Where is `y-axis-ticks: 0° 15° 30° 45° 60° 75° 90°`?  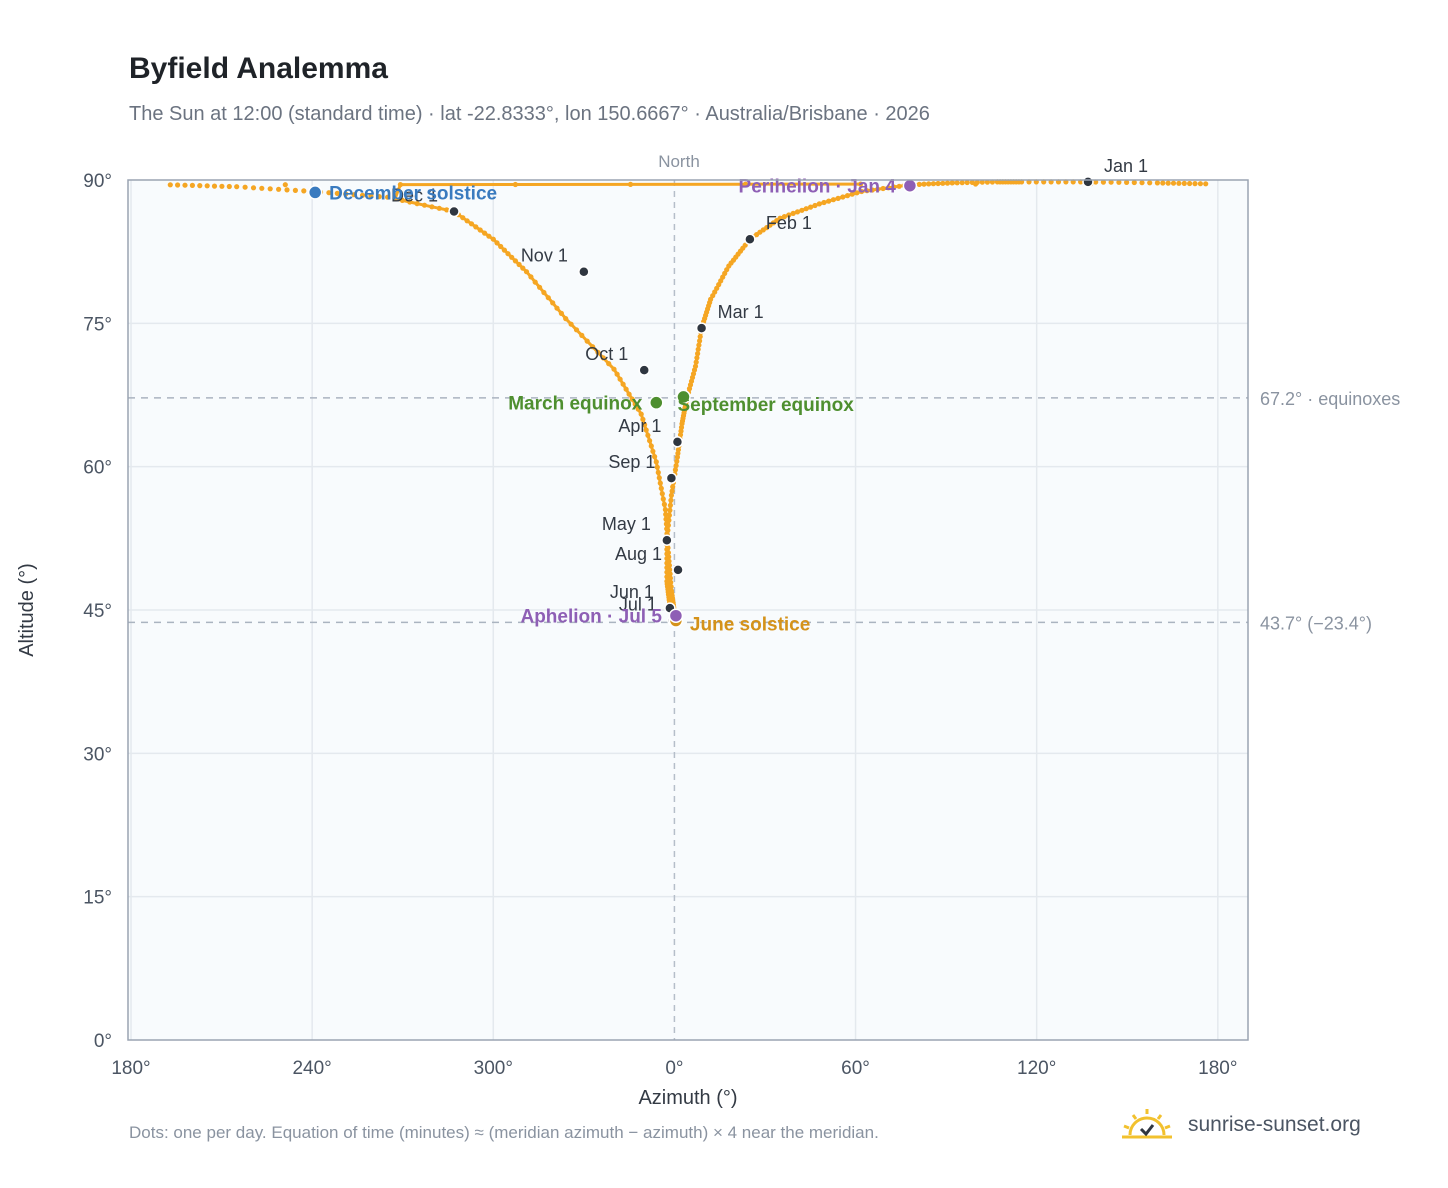
y-axis-ticks: 0° 15° 30° 45° 60° 75° 90° is located at coordinates (97, 611).